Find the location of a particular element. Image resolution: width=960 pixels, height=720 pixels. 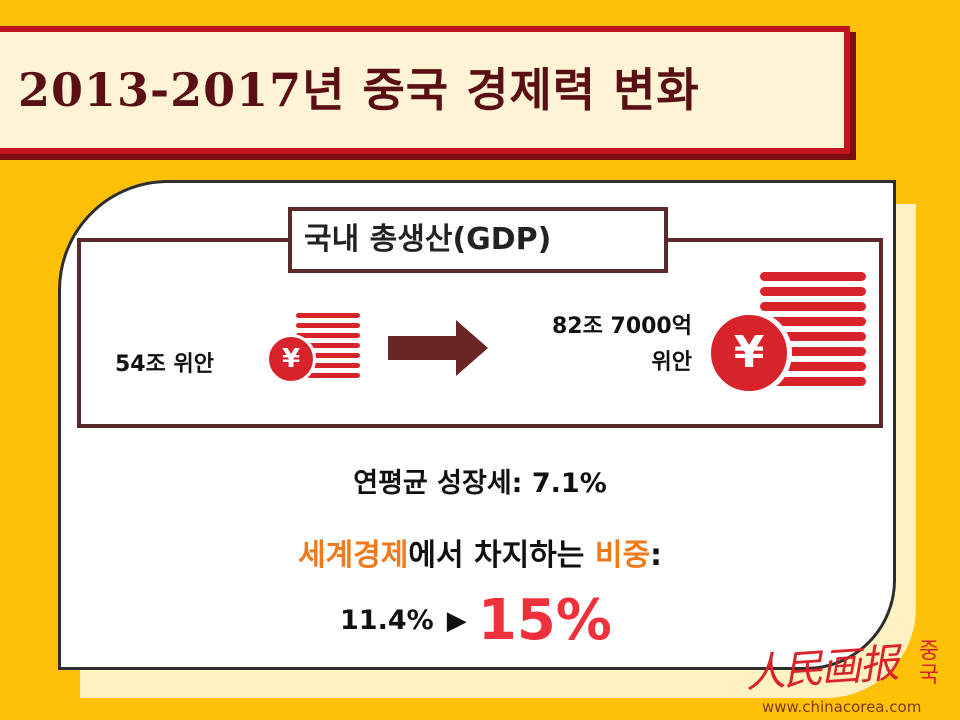

share-suffix: : is located at coordinates (656, 555).